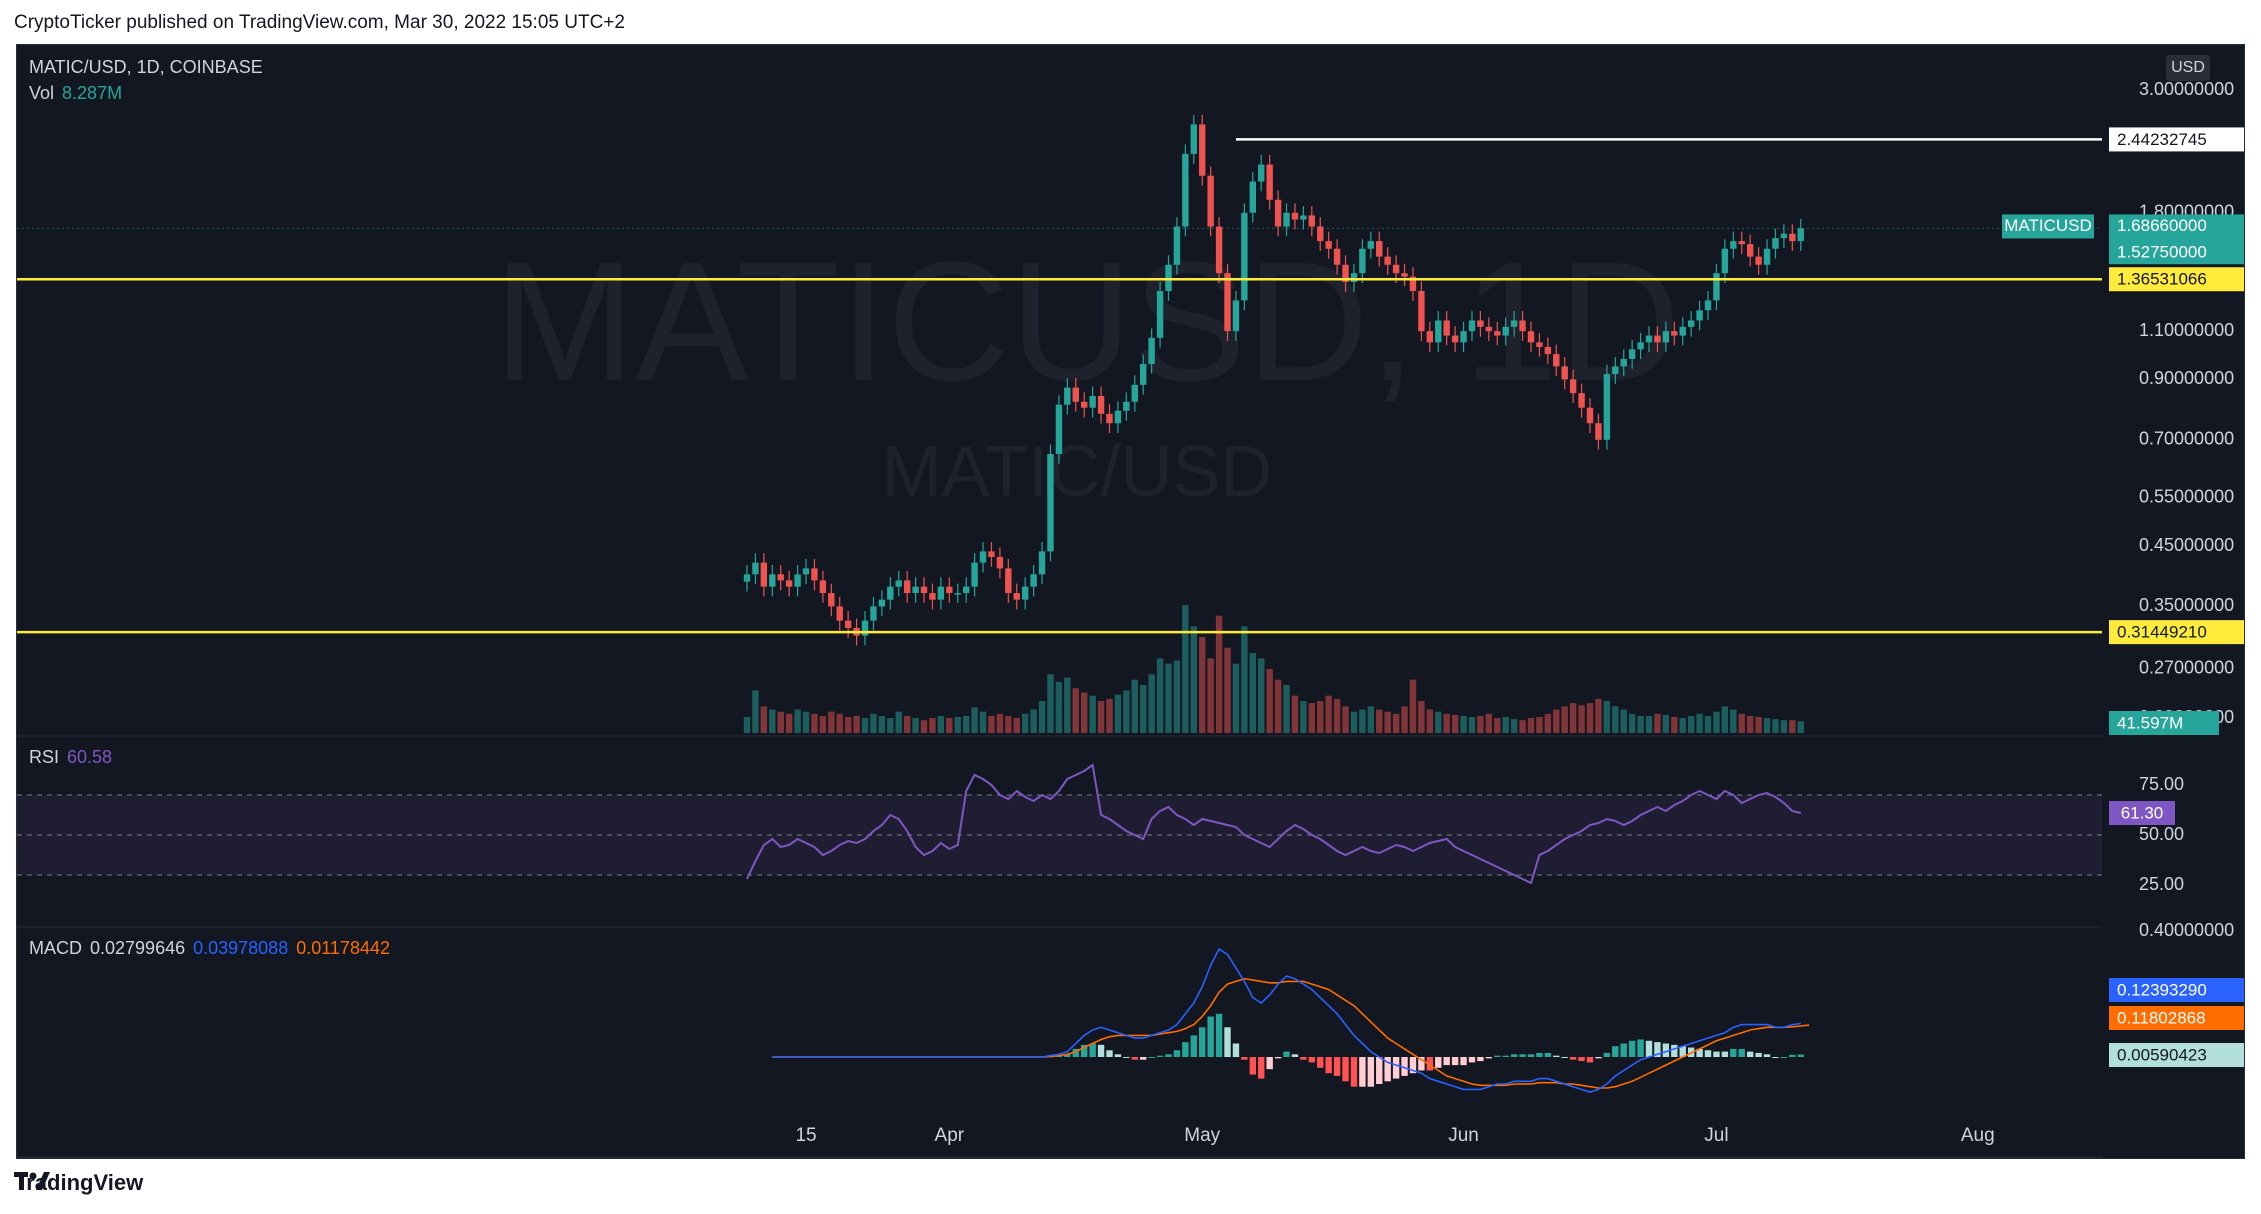 The height and width of the screenshot is (1214, 2261). What do you see at coordinates (138, 948) in the screenshot?
I see `macd-value-1: 0.02799646` at bounding box center [138, 948].